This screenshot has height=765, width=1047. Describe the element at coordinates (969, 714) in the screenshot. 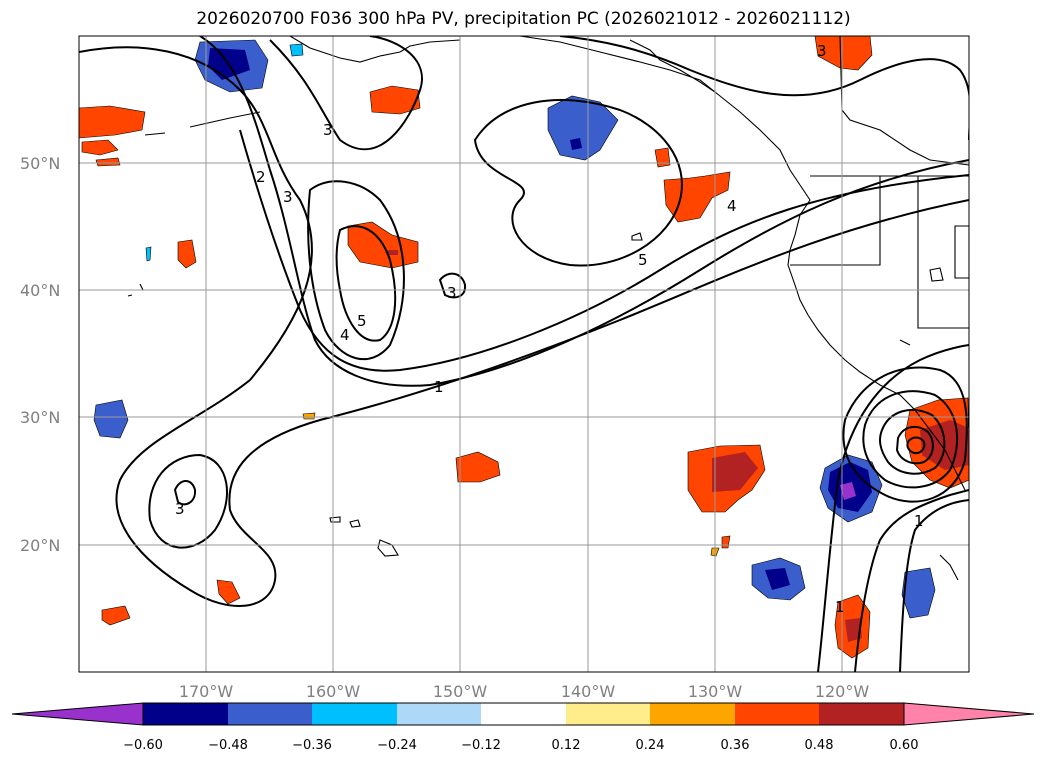

I see `colorbar-extend-high` at that location.